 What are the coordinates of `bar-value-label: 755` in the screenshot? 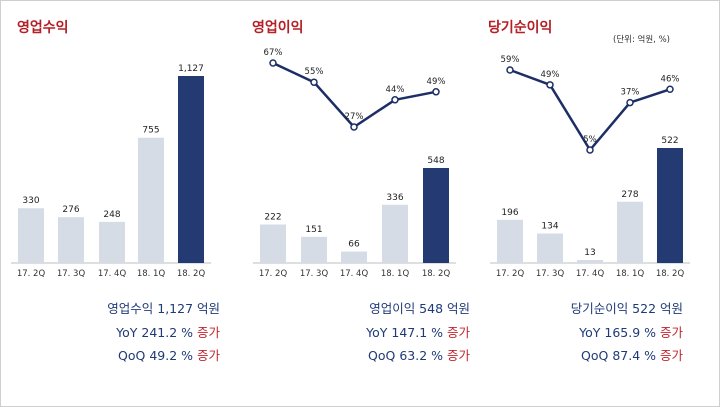 It's located at (150, 131).